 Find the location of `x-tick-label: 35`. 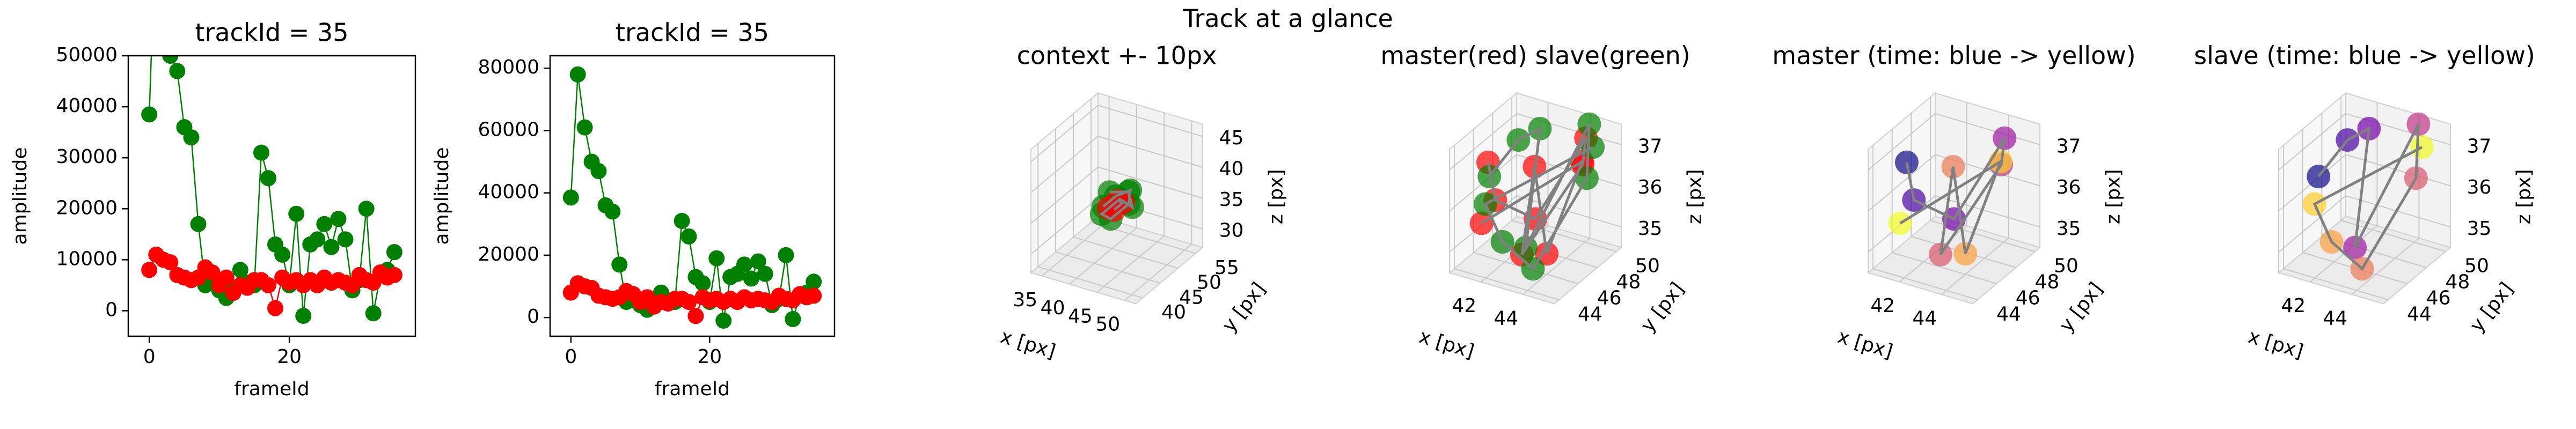

x-tick-label: 35 is located at coordinates (1025, 300).